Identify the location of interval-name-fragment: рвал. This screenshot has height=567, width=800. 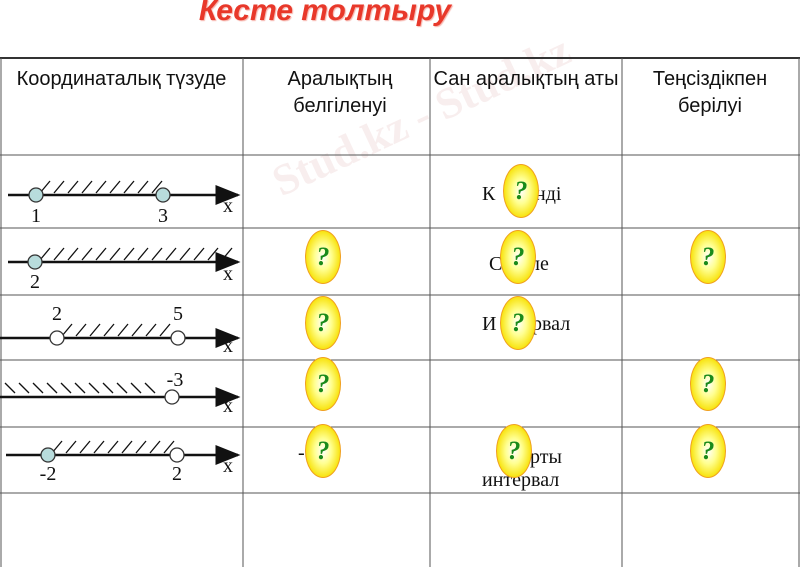
(551, 324).